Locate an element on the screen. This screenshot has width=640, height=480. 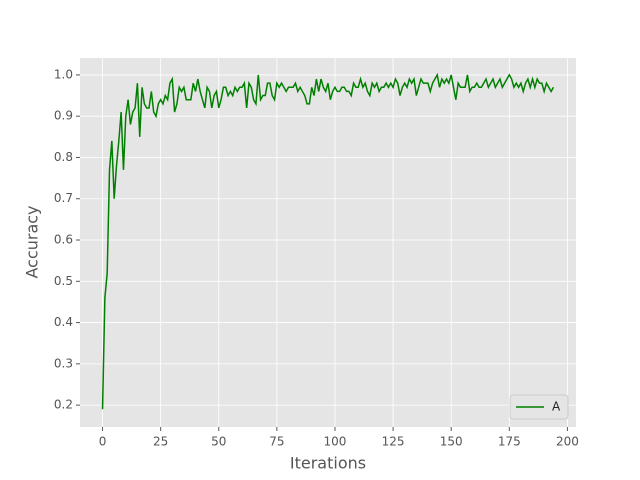
x-tick-label: 100 is located at coordinates (335, 442).